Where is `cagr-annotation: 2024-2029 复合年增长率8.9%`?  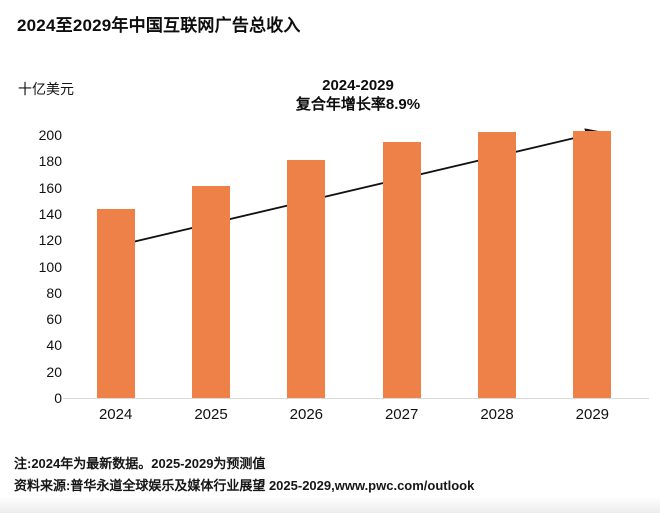
cagr-annotation: 2024-2029 复合年增长率8.9% is located at coordinates (358, 95).